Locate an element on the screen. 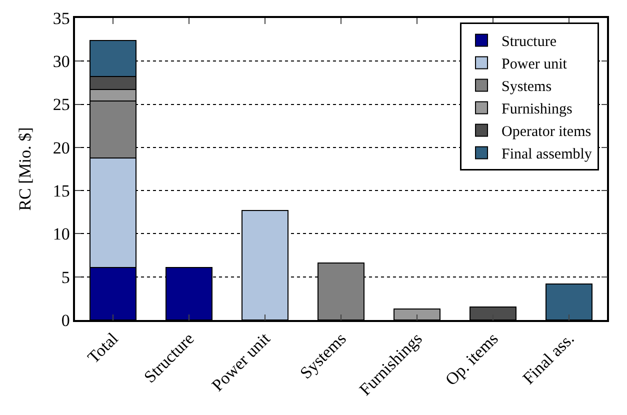  y-tick-label: 15 is located at coordinates (61, 191).